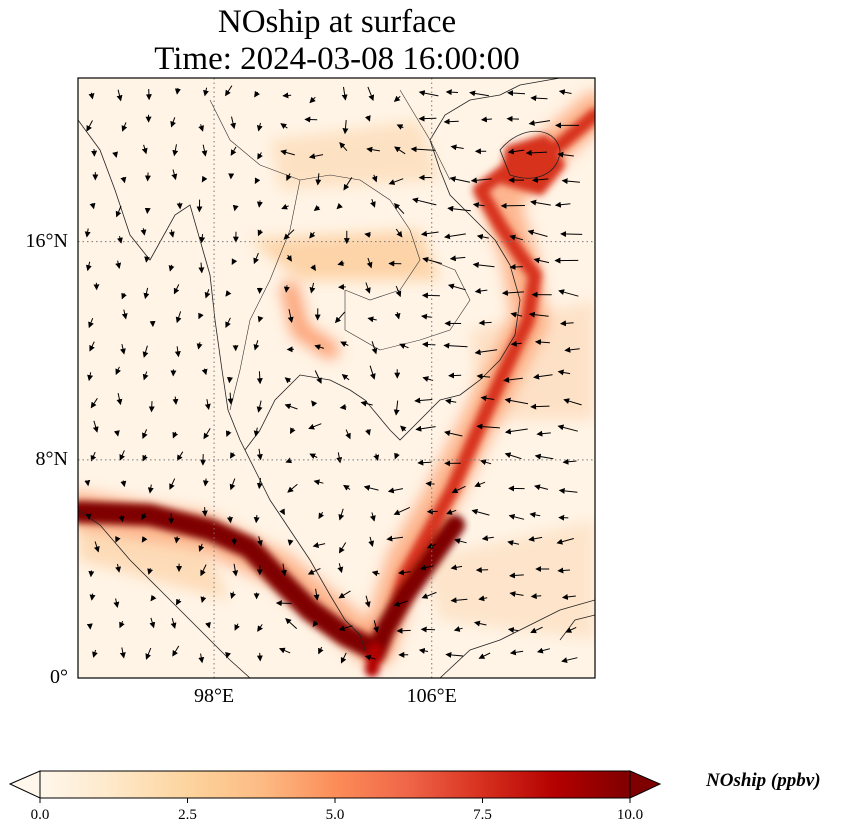 The height and width of the screenshot is (836, 842). Describe the element at coordinates (59, 677) in the screenshot. I see `lat-tick-label: 0°` at that location.